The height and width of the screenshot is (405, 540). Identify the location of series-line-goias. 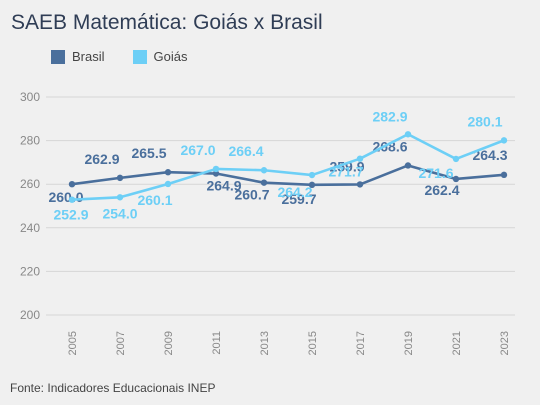
(288, 166).